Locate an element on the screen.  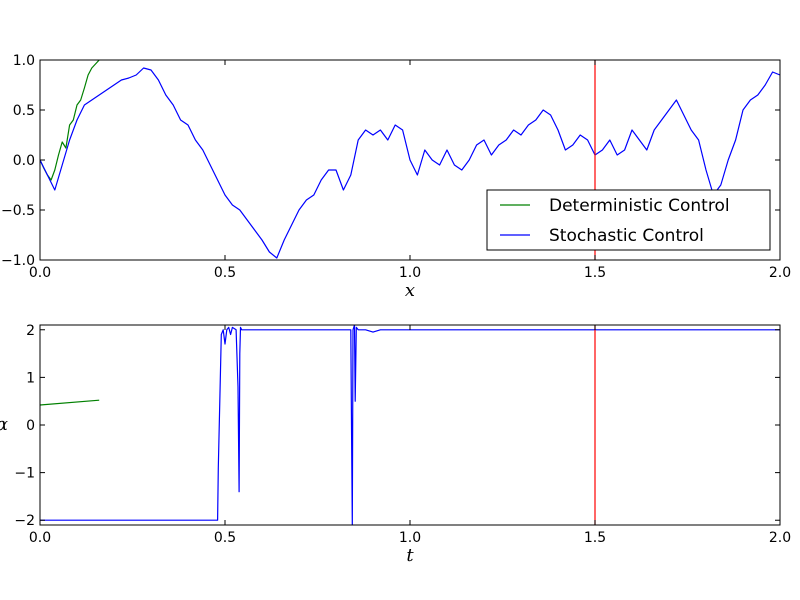
legend-box is located at coordinates (628, 220).